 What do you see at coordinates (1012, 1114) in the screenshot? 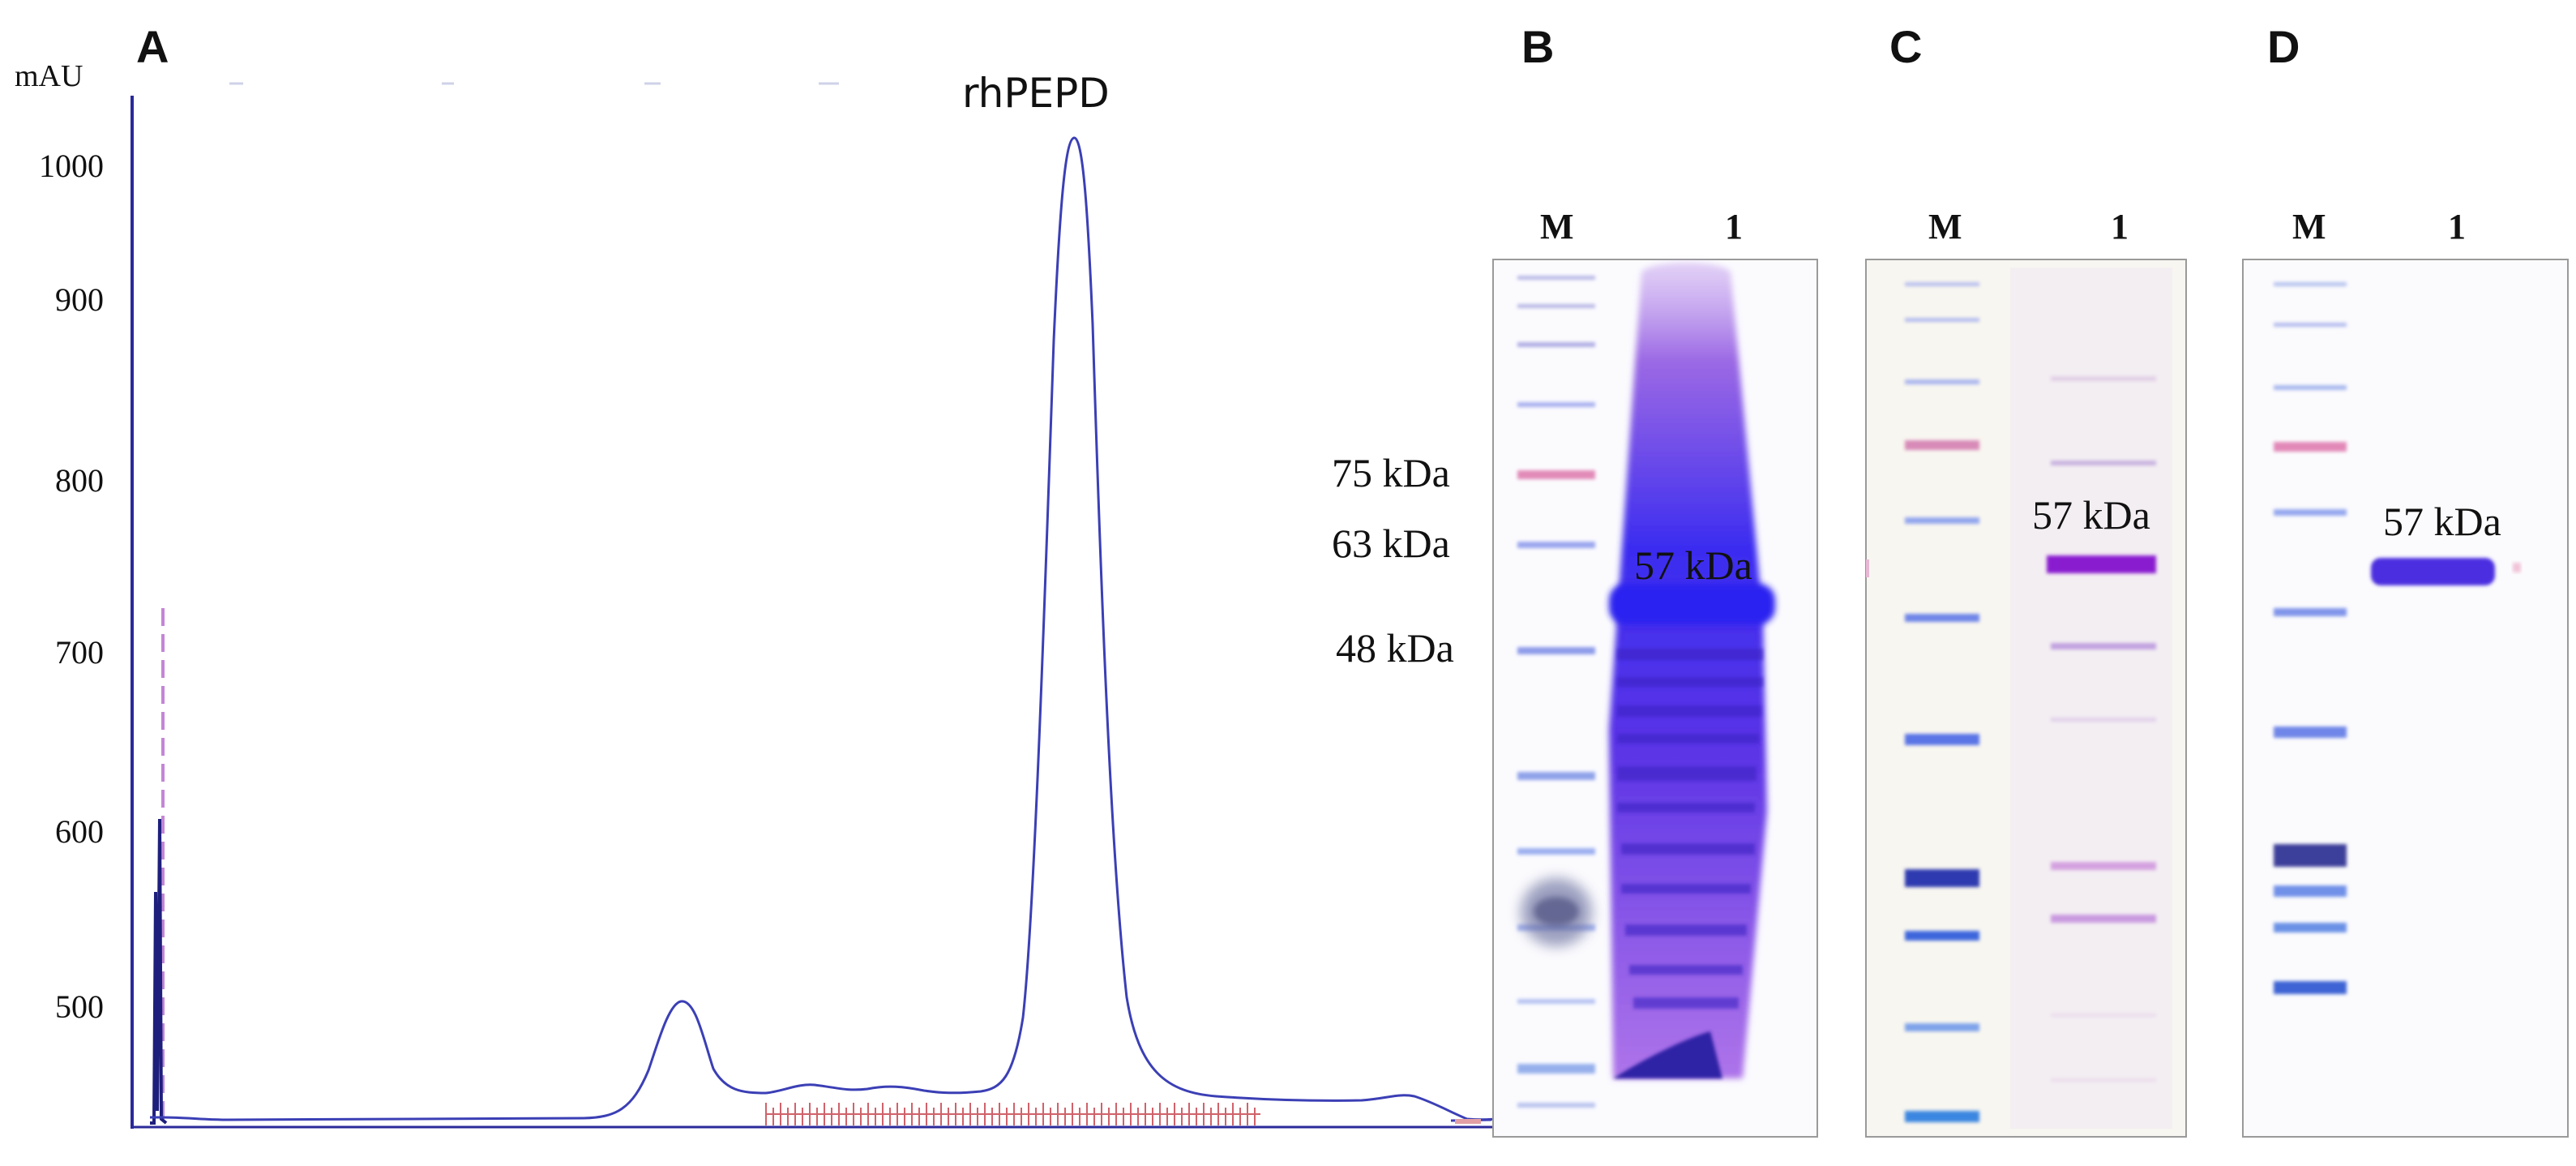
I see `fraction-ticks` at bounding box center [1012, 1114].